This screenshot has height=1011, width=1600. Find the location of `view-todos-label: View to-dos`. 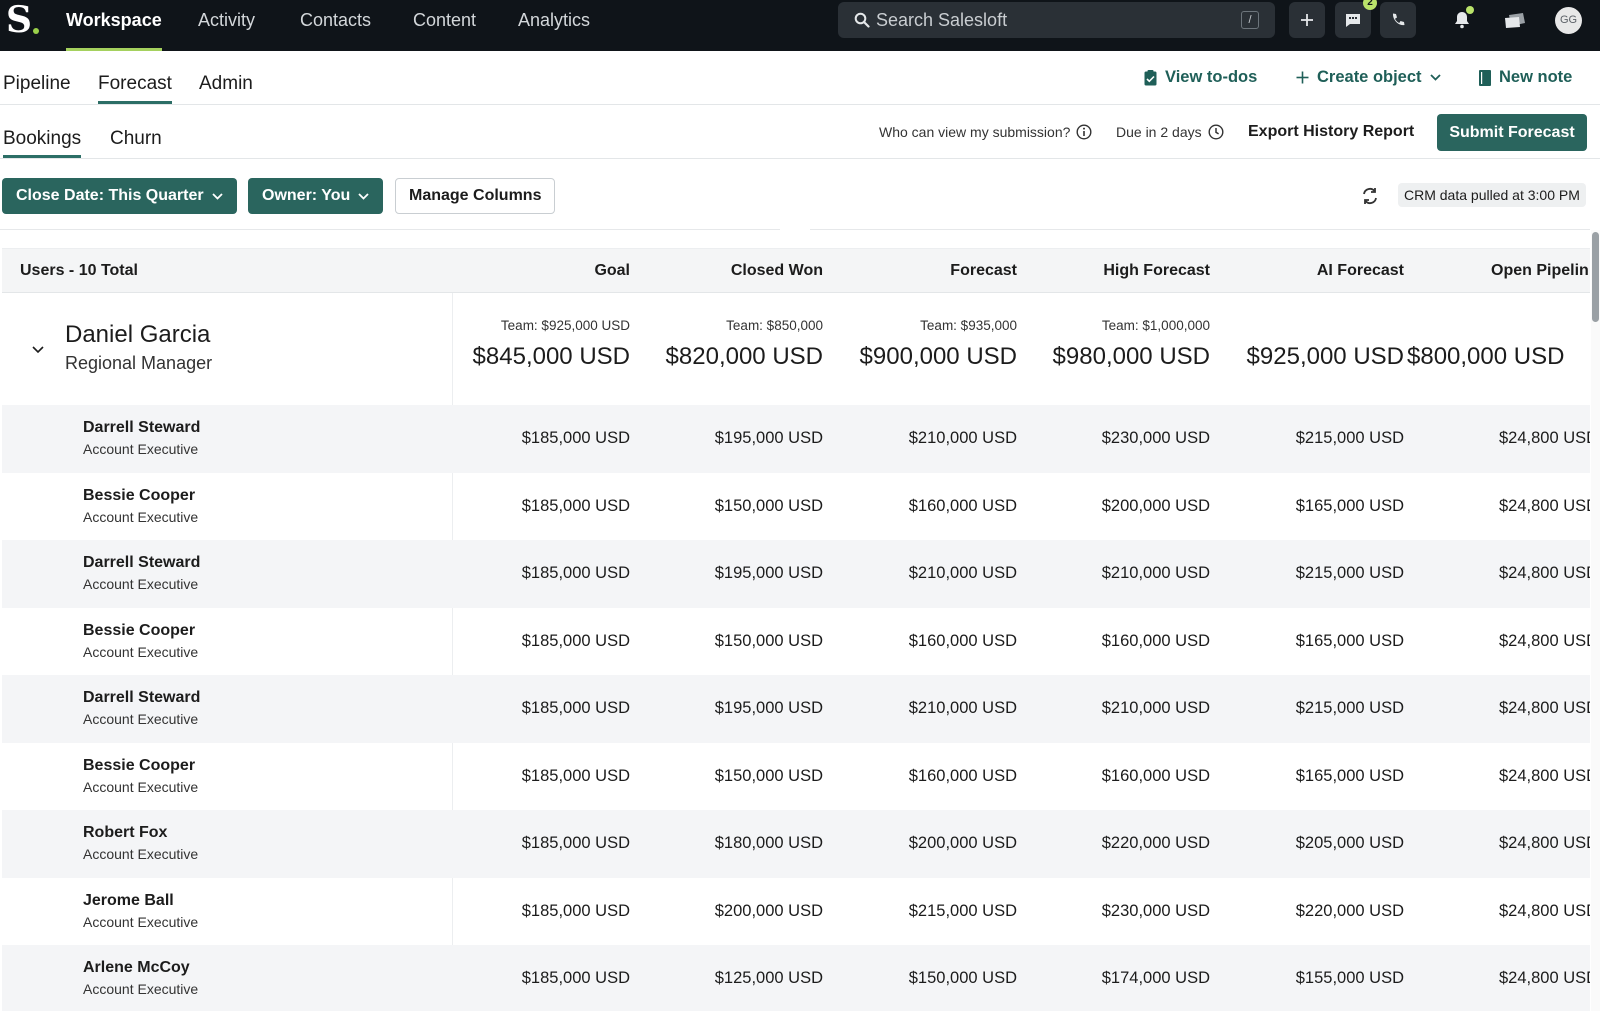

view-todos-label: View to-dos is located at coordinates (1211, 77).